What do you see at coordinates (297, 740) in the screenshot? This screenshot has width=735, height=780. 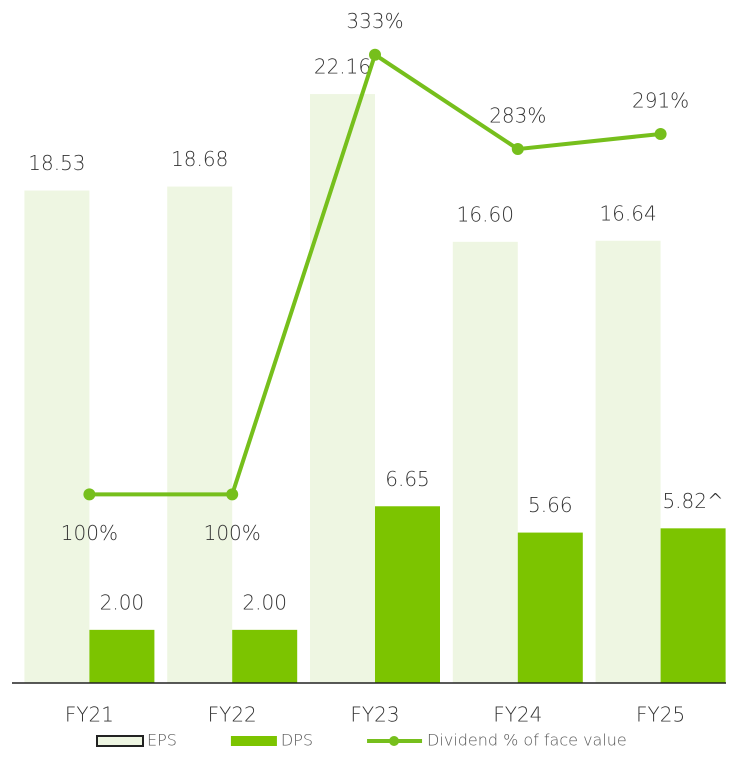 I see `legend-label: DPS` at bounding box center [297, 740].